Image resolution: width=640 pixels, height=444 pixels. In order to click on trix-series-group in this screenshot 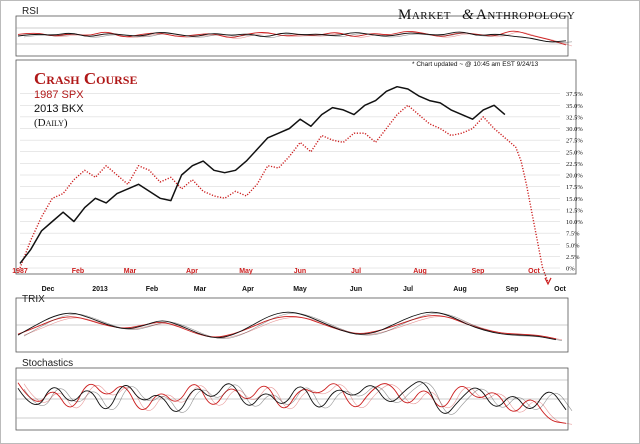, I will do `click(290, 326)`.